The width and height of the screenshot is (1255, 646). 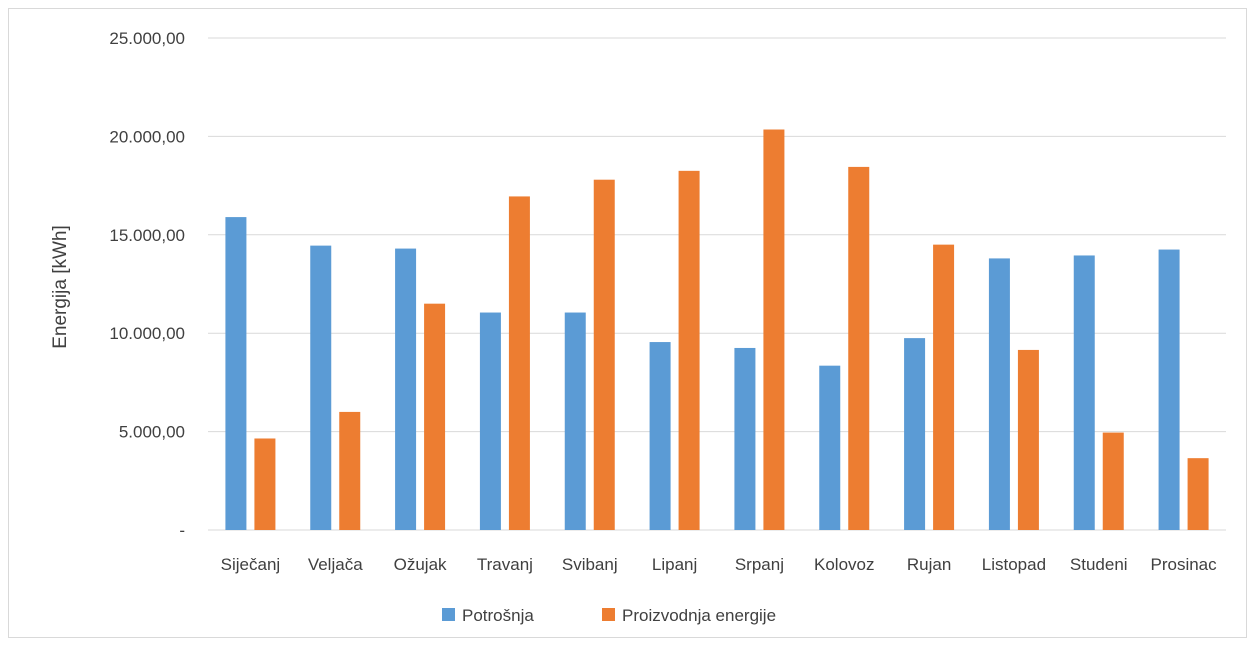 What do you see at coordinates (1184, 564) in the screenshot?
I see `x-tick-label: Prosinac` at bounding box center [1184, 564].